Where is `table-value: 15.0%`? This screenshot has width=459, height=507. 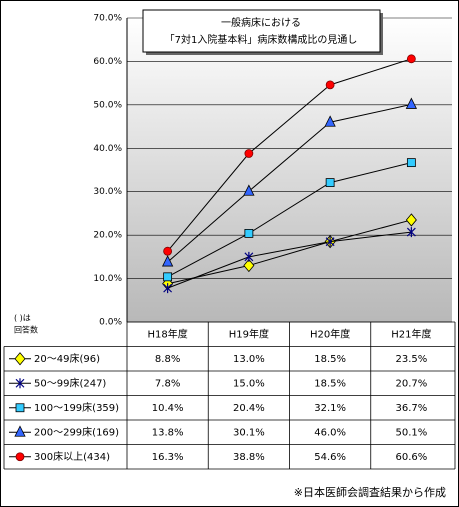
table-value: 15.0% is located at coordinates (249, 383).